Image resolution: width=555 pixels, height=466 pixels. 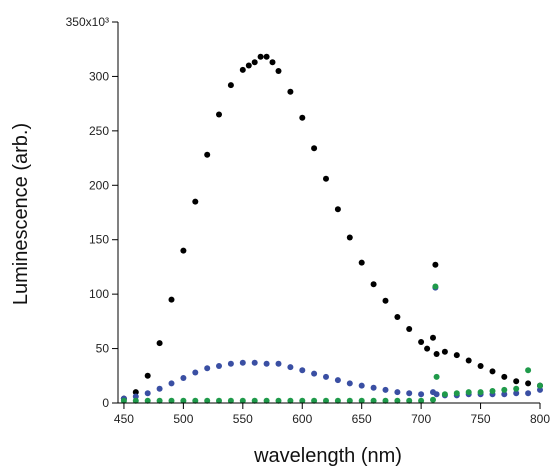 What do you see at coordinates (481, 419) in the screenshot?
I see `x-tick-label: 750` at bounding box center [481, 419].